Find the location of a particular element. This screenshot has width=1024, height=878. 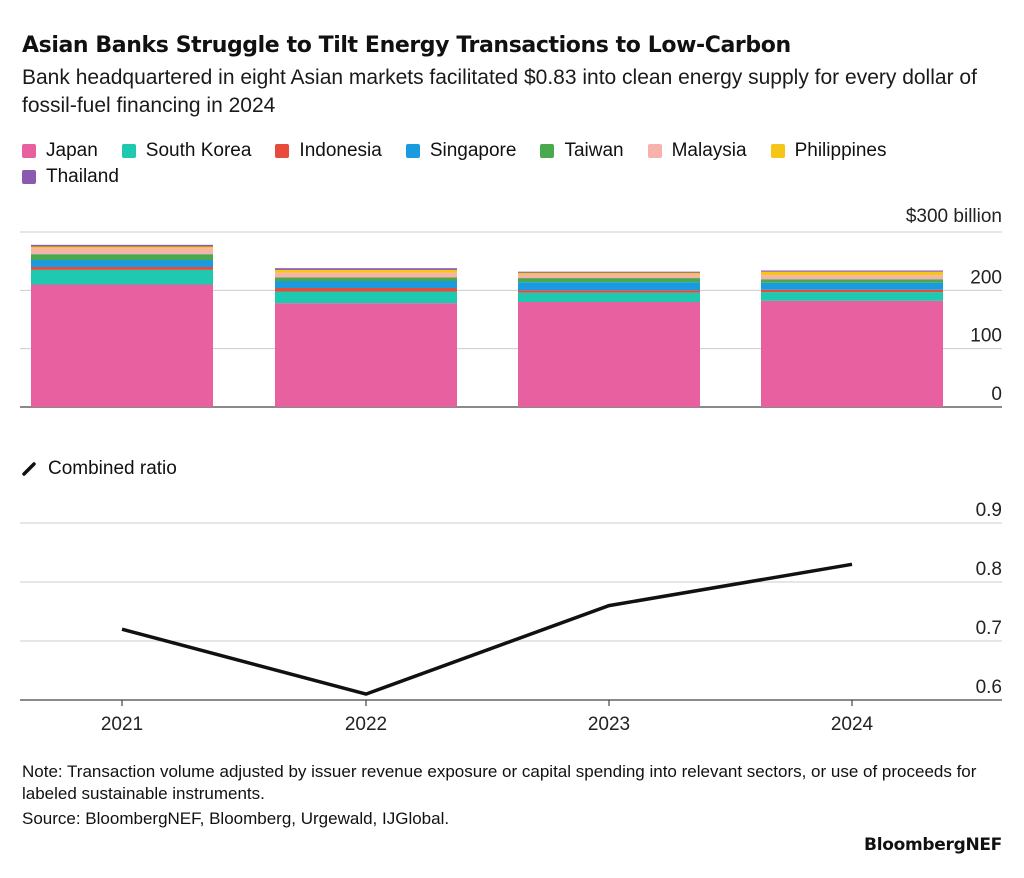

x-tick-label: 2022 is located at coordinates (366, 724).